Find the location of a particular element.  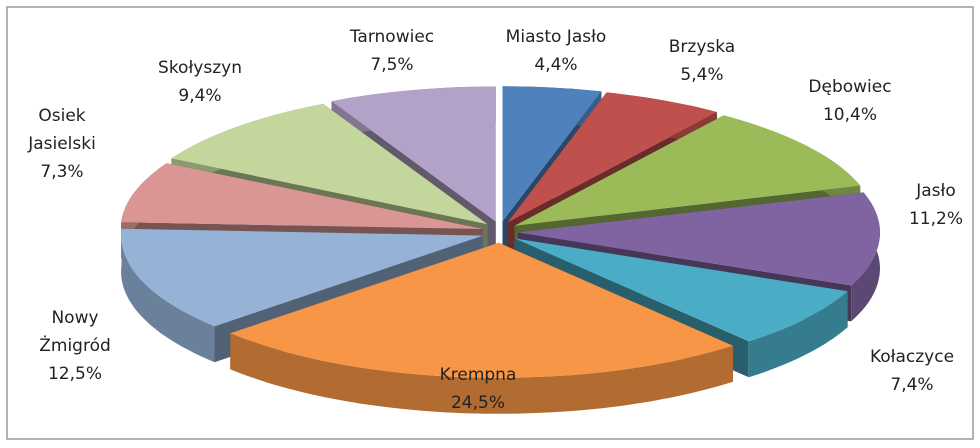

category-label: Brzyska is located at coordinates (702, 47).